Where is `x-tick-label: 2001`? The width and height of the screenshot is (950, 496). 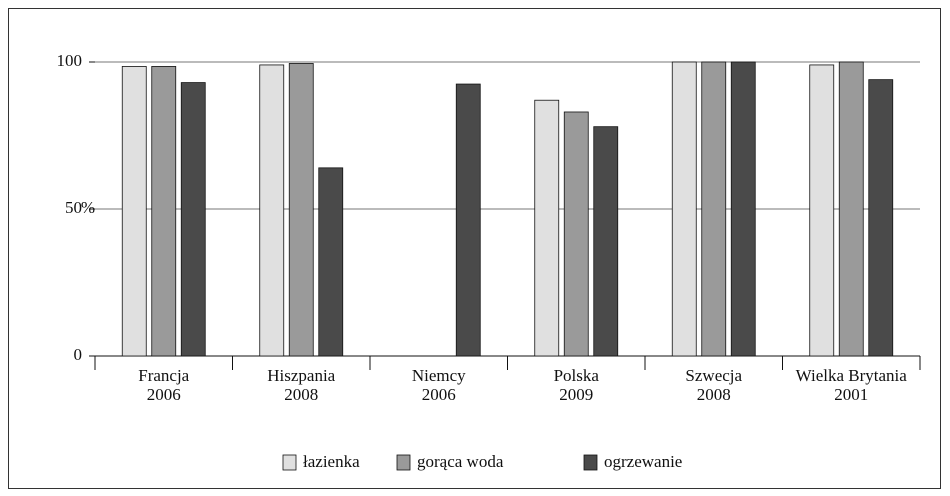
x-tick-label: 2001 is located at coordinates (851, 394).